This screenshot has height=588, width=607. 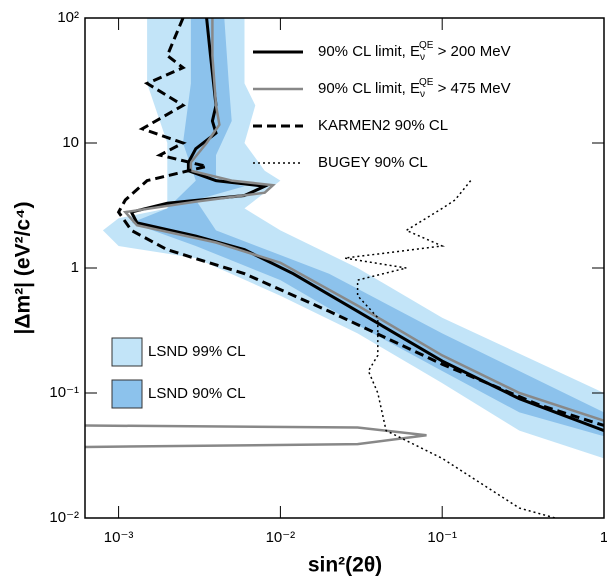 What do you see at coordinates (119, 537) in the screenshot?
I see `x-tick-label: 10⁻³` at bounding box center [119, 537].